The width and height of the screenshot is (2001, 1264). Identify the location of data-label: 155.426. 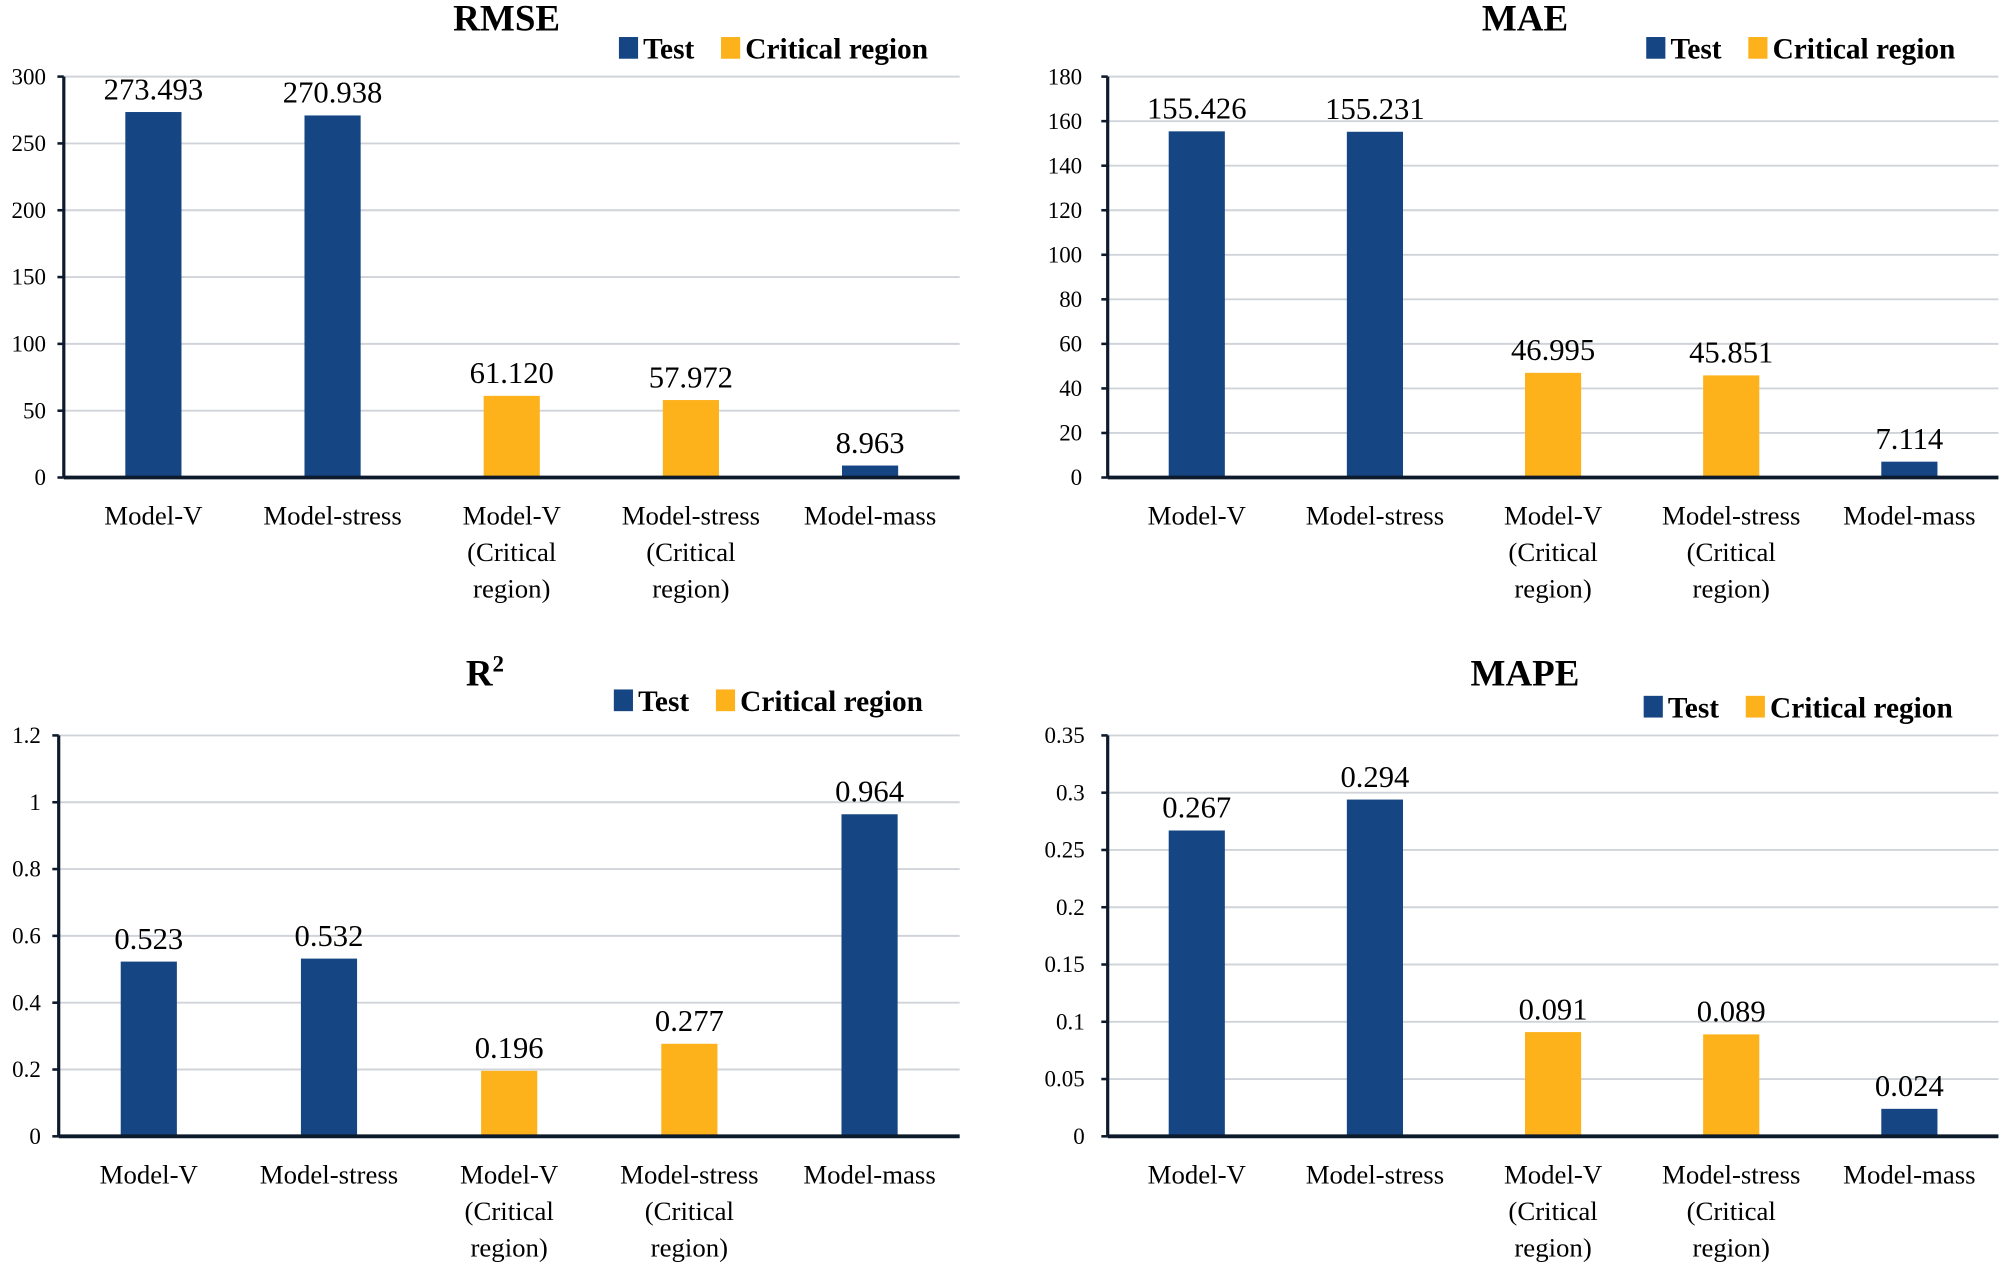
(1197, 109).